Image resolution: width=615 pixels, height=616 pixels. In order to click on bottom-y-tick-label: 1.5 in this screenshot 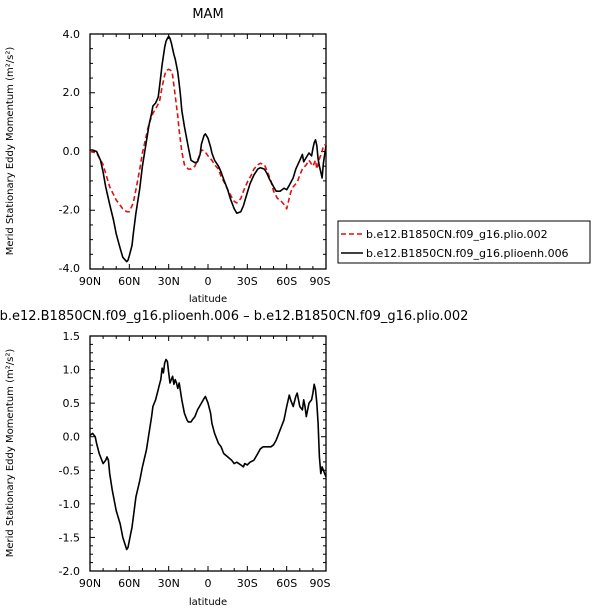, I will do `click(72, 336)`.